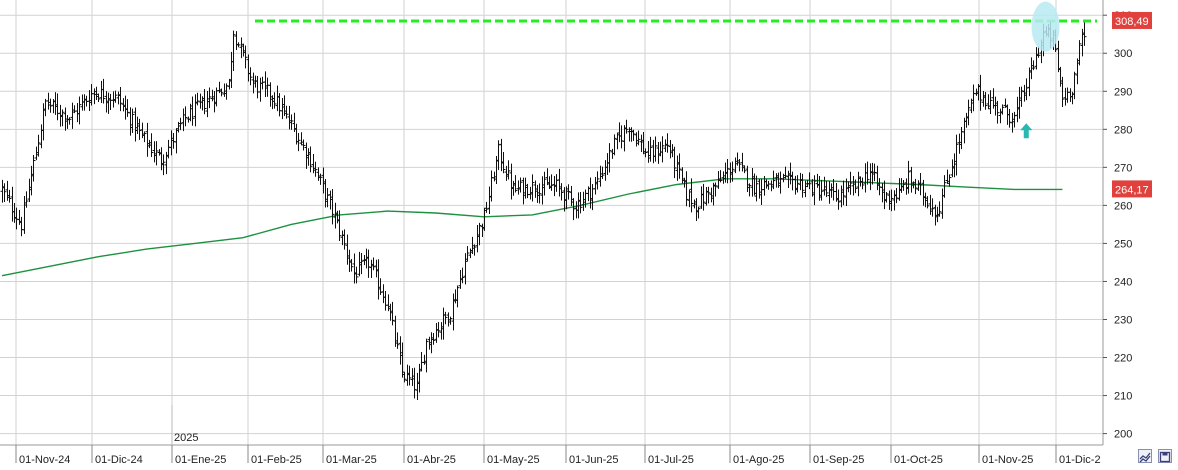  Describe the element at coordinates (1123, 206) in the screenshot. I see `y-tick-label: 260` at that location.